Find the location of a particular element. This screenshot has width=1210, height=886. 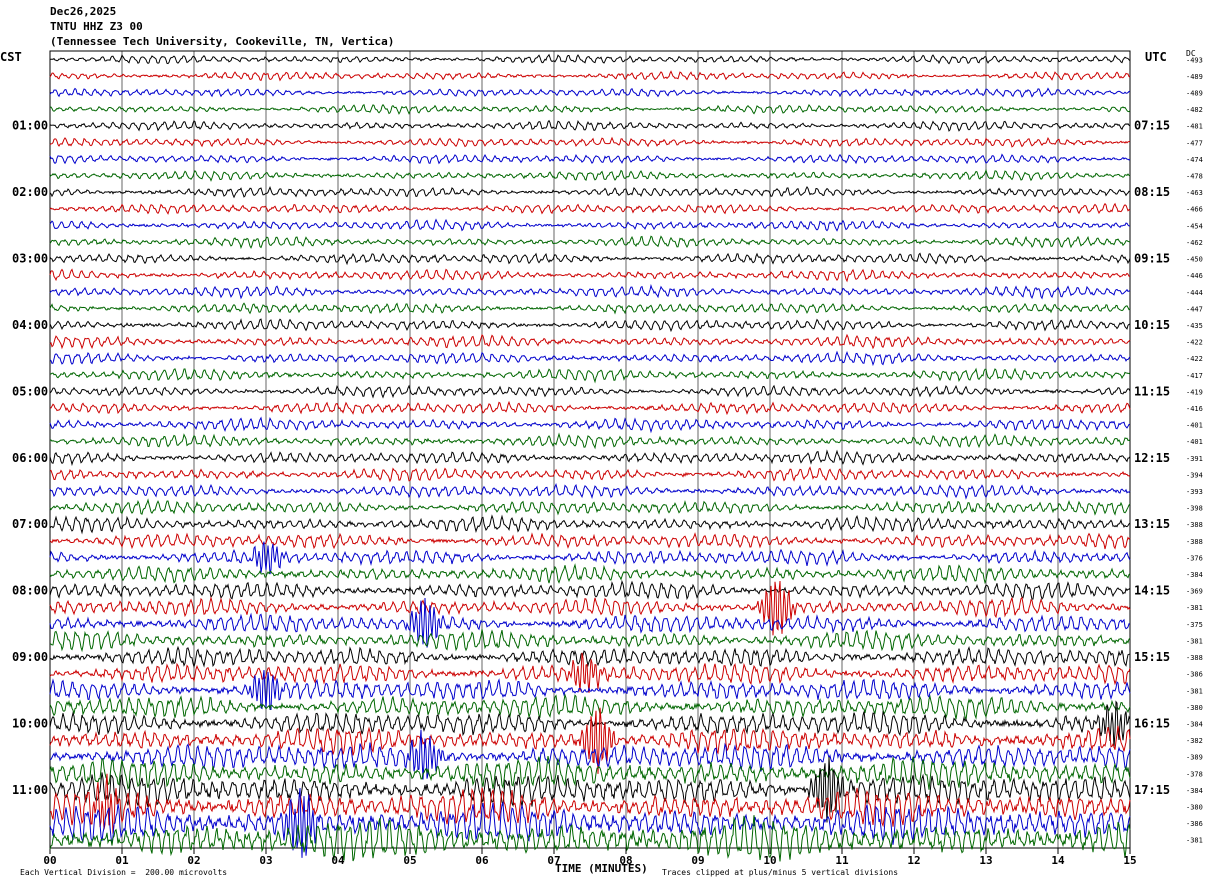

right-time-label: 07:15 is located at coordinates (1152, 126).